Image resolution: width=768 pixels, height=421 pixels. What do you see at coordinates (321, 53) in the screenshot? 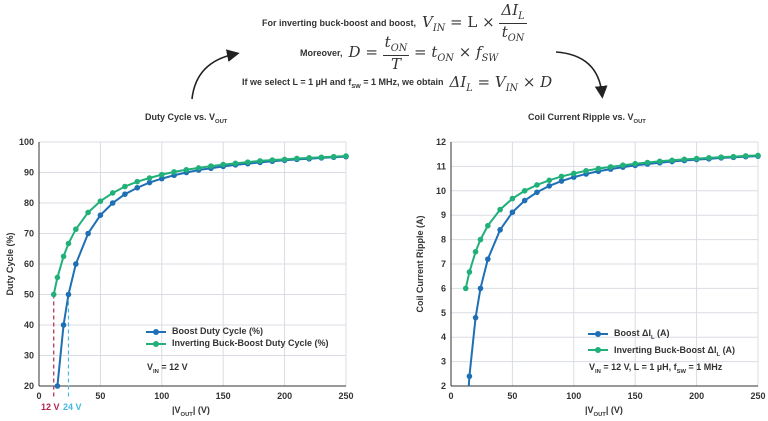
I see `equation-2-text: Moreover,` at bounding box center [321, 53].